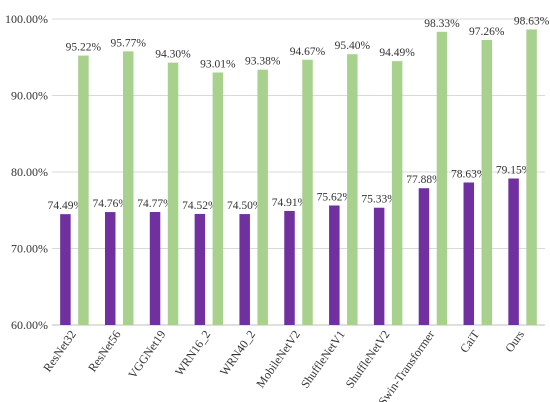  Describe the element at coordinates (368, 359) in the screenshot. I see `x-tick-label: ShuffleNetV2` at that location.